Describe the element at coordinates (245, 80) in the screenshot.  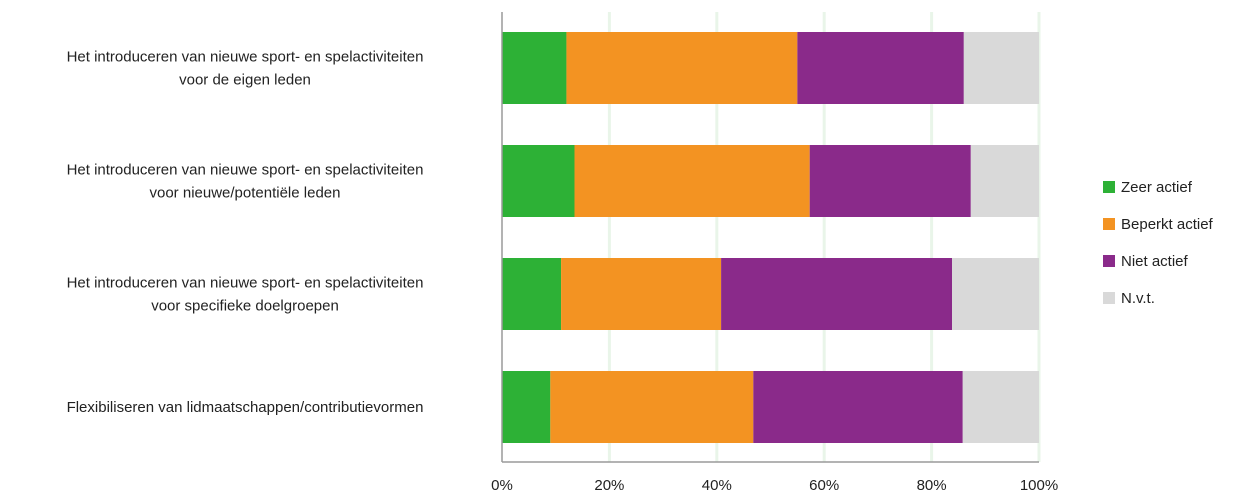
I see `category-label: voor de eigen leden` at that location.